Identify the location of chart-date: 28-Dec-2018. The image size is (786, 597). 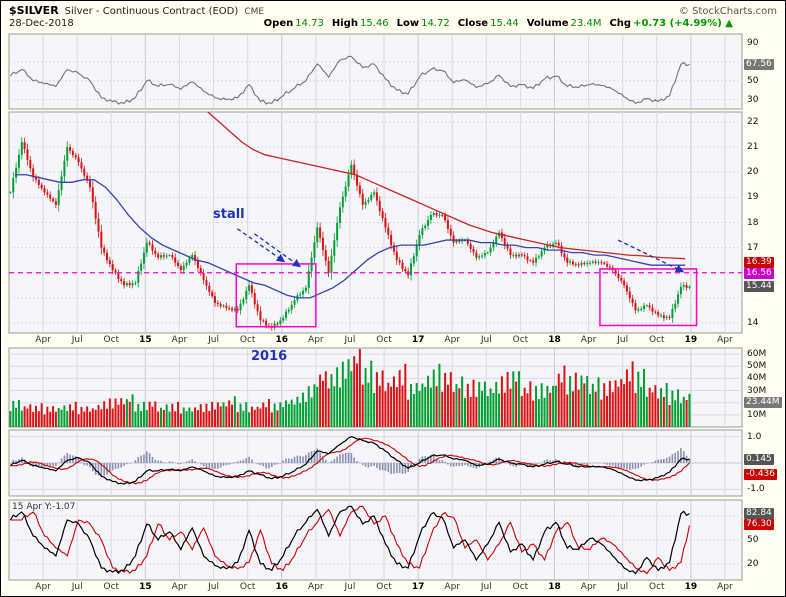
(41, 23).